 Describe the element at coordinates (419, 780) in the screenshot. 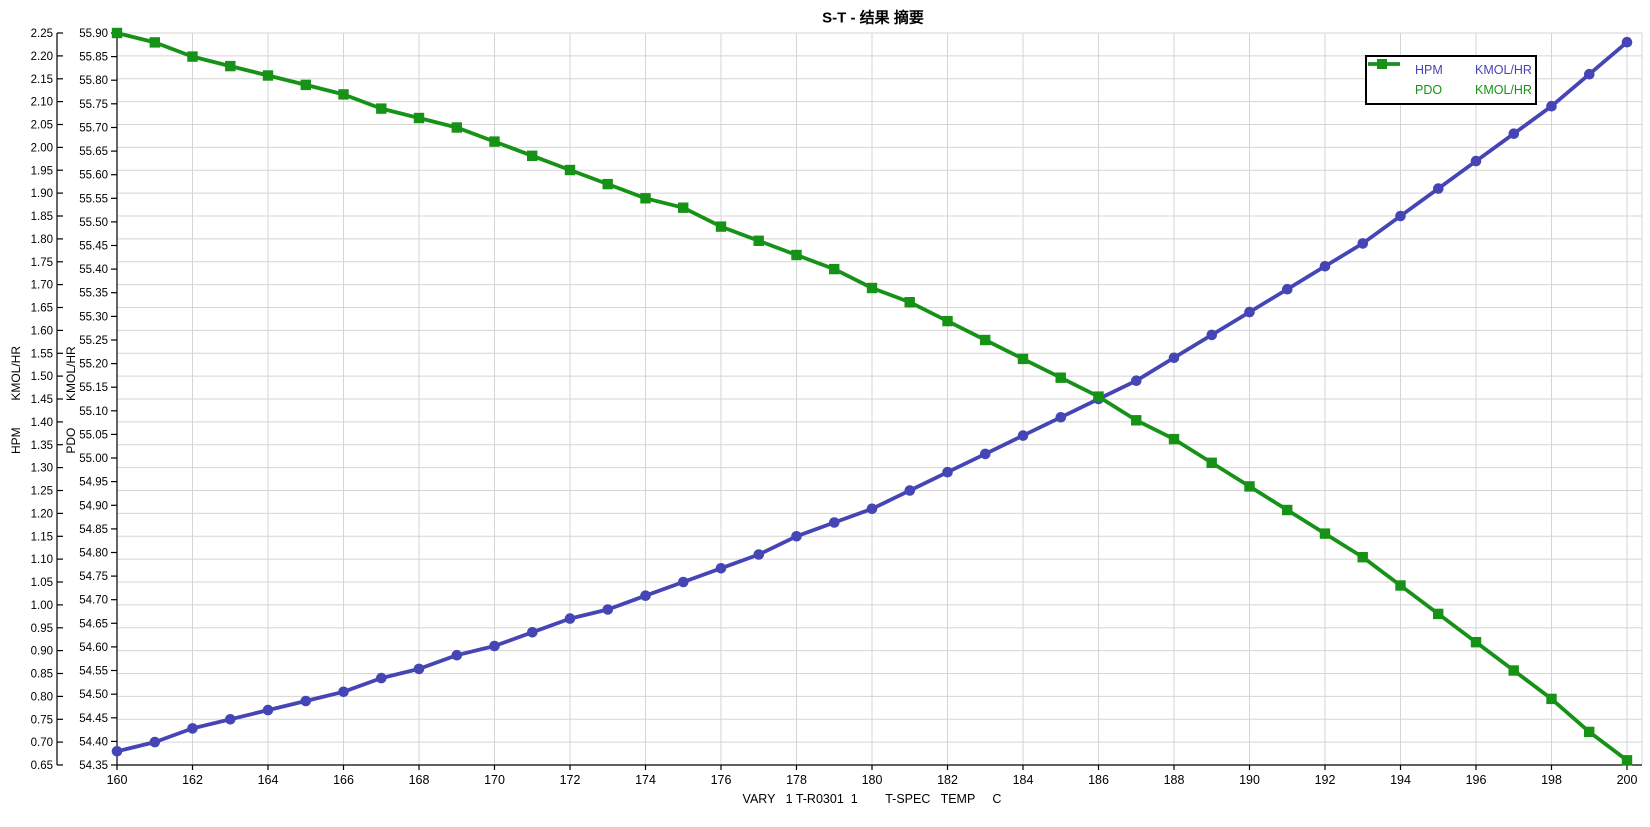

I see `svg-text: 168` at that location.